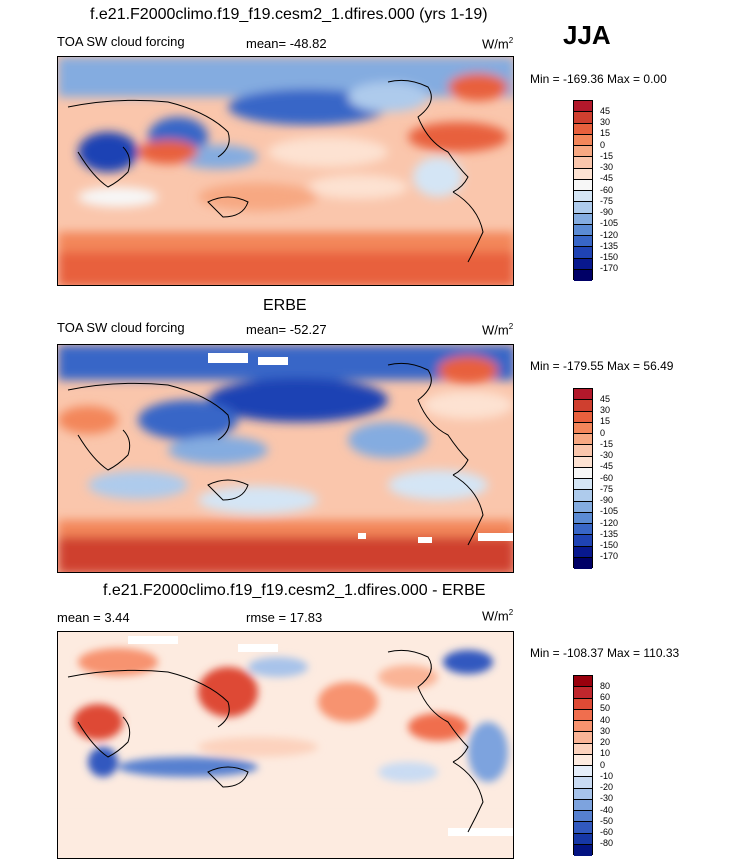 This screenshot has width=732, height=865. I want to click on panel2-tick: -15, so click(607, 443).